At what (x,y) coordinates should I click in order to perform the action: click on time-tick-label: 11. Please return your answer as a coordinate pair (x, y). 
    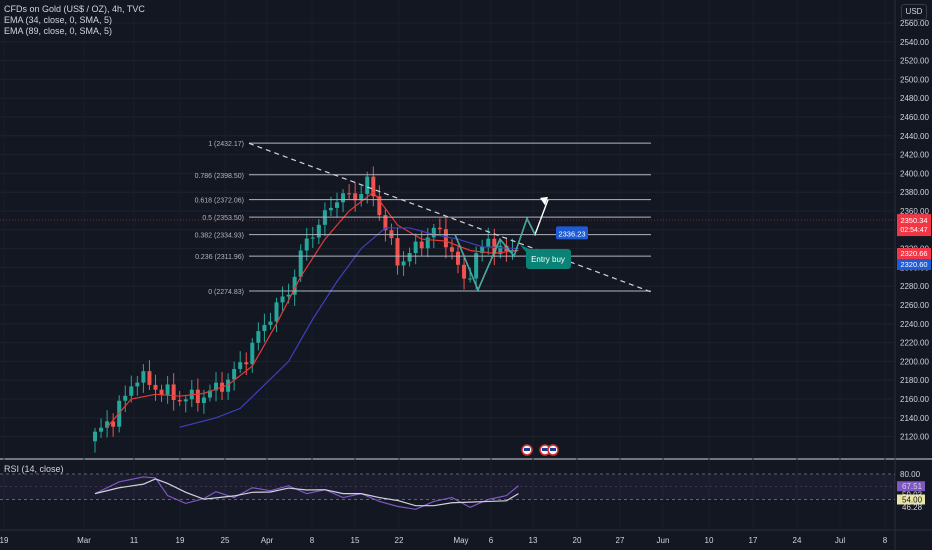
    Looking at the image, I should click on (134, 540).